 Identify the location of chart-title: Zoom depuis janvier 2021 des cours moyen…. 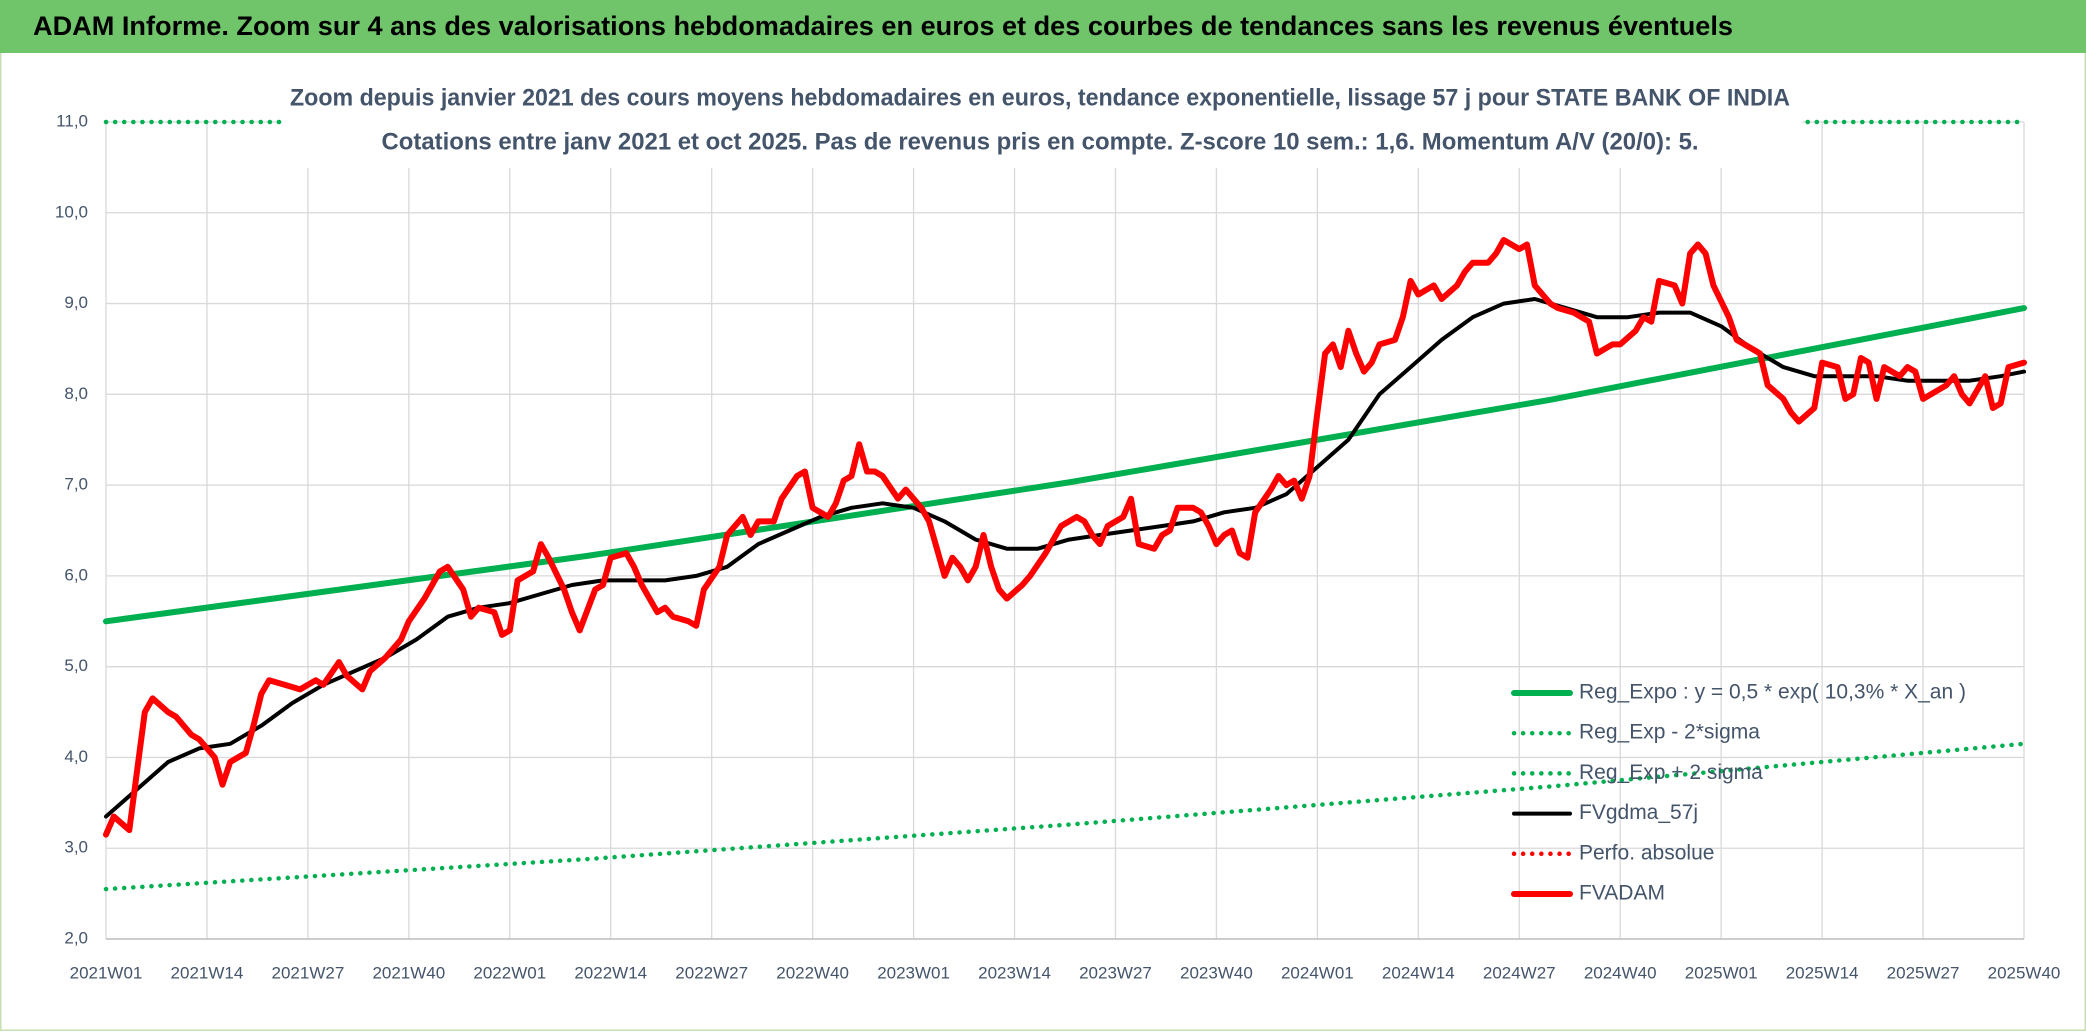
(1040, 97).